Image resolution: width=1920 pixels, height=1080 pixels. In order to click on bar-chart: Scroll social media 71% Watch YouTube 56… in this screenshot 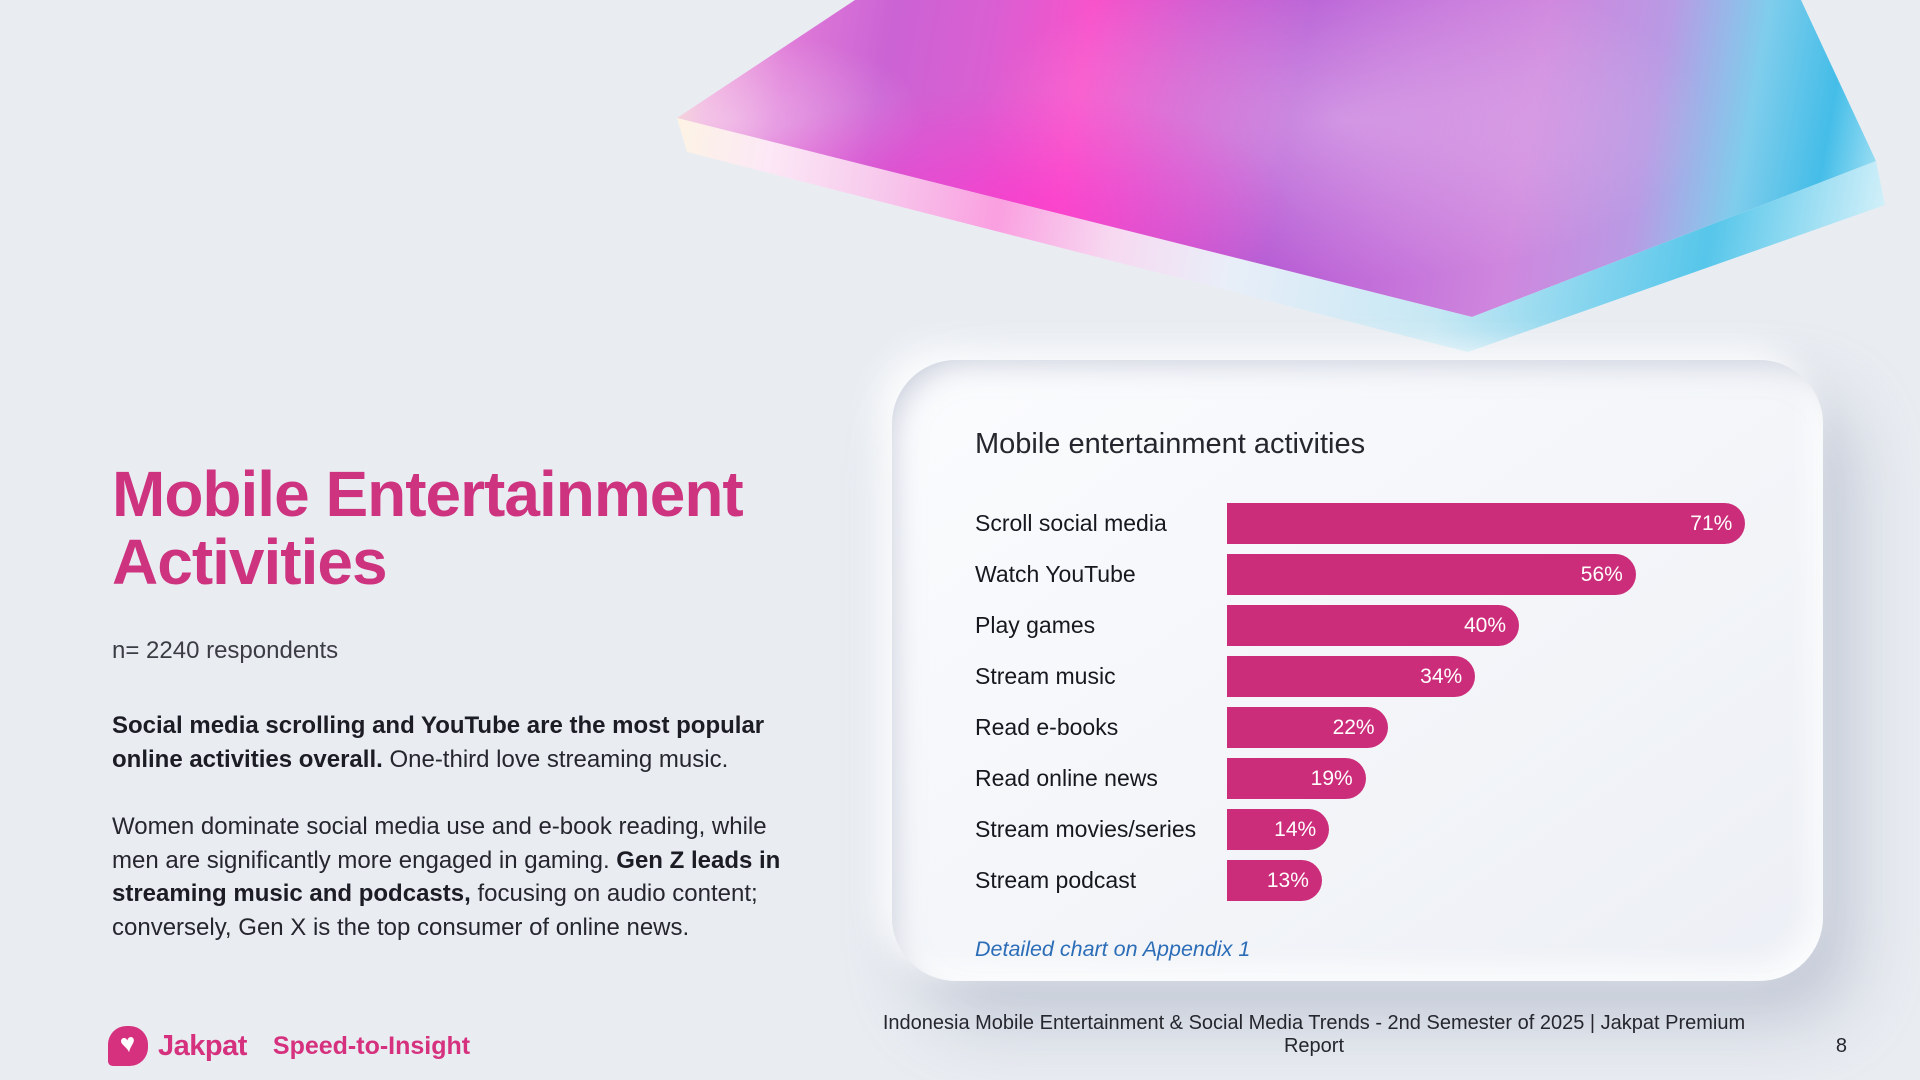, I will do `click(1360, 702)`.